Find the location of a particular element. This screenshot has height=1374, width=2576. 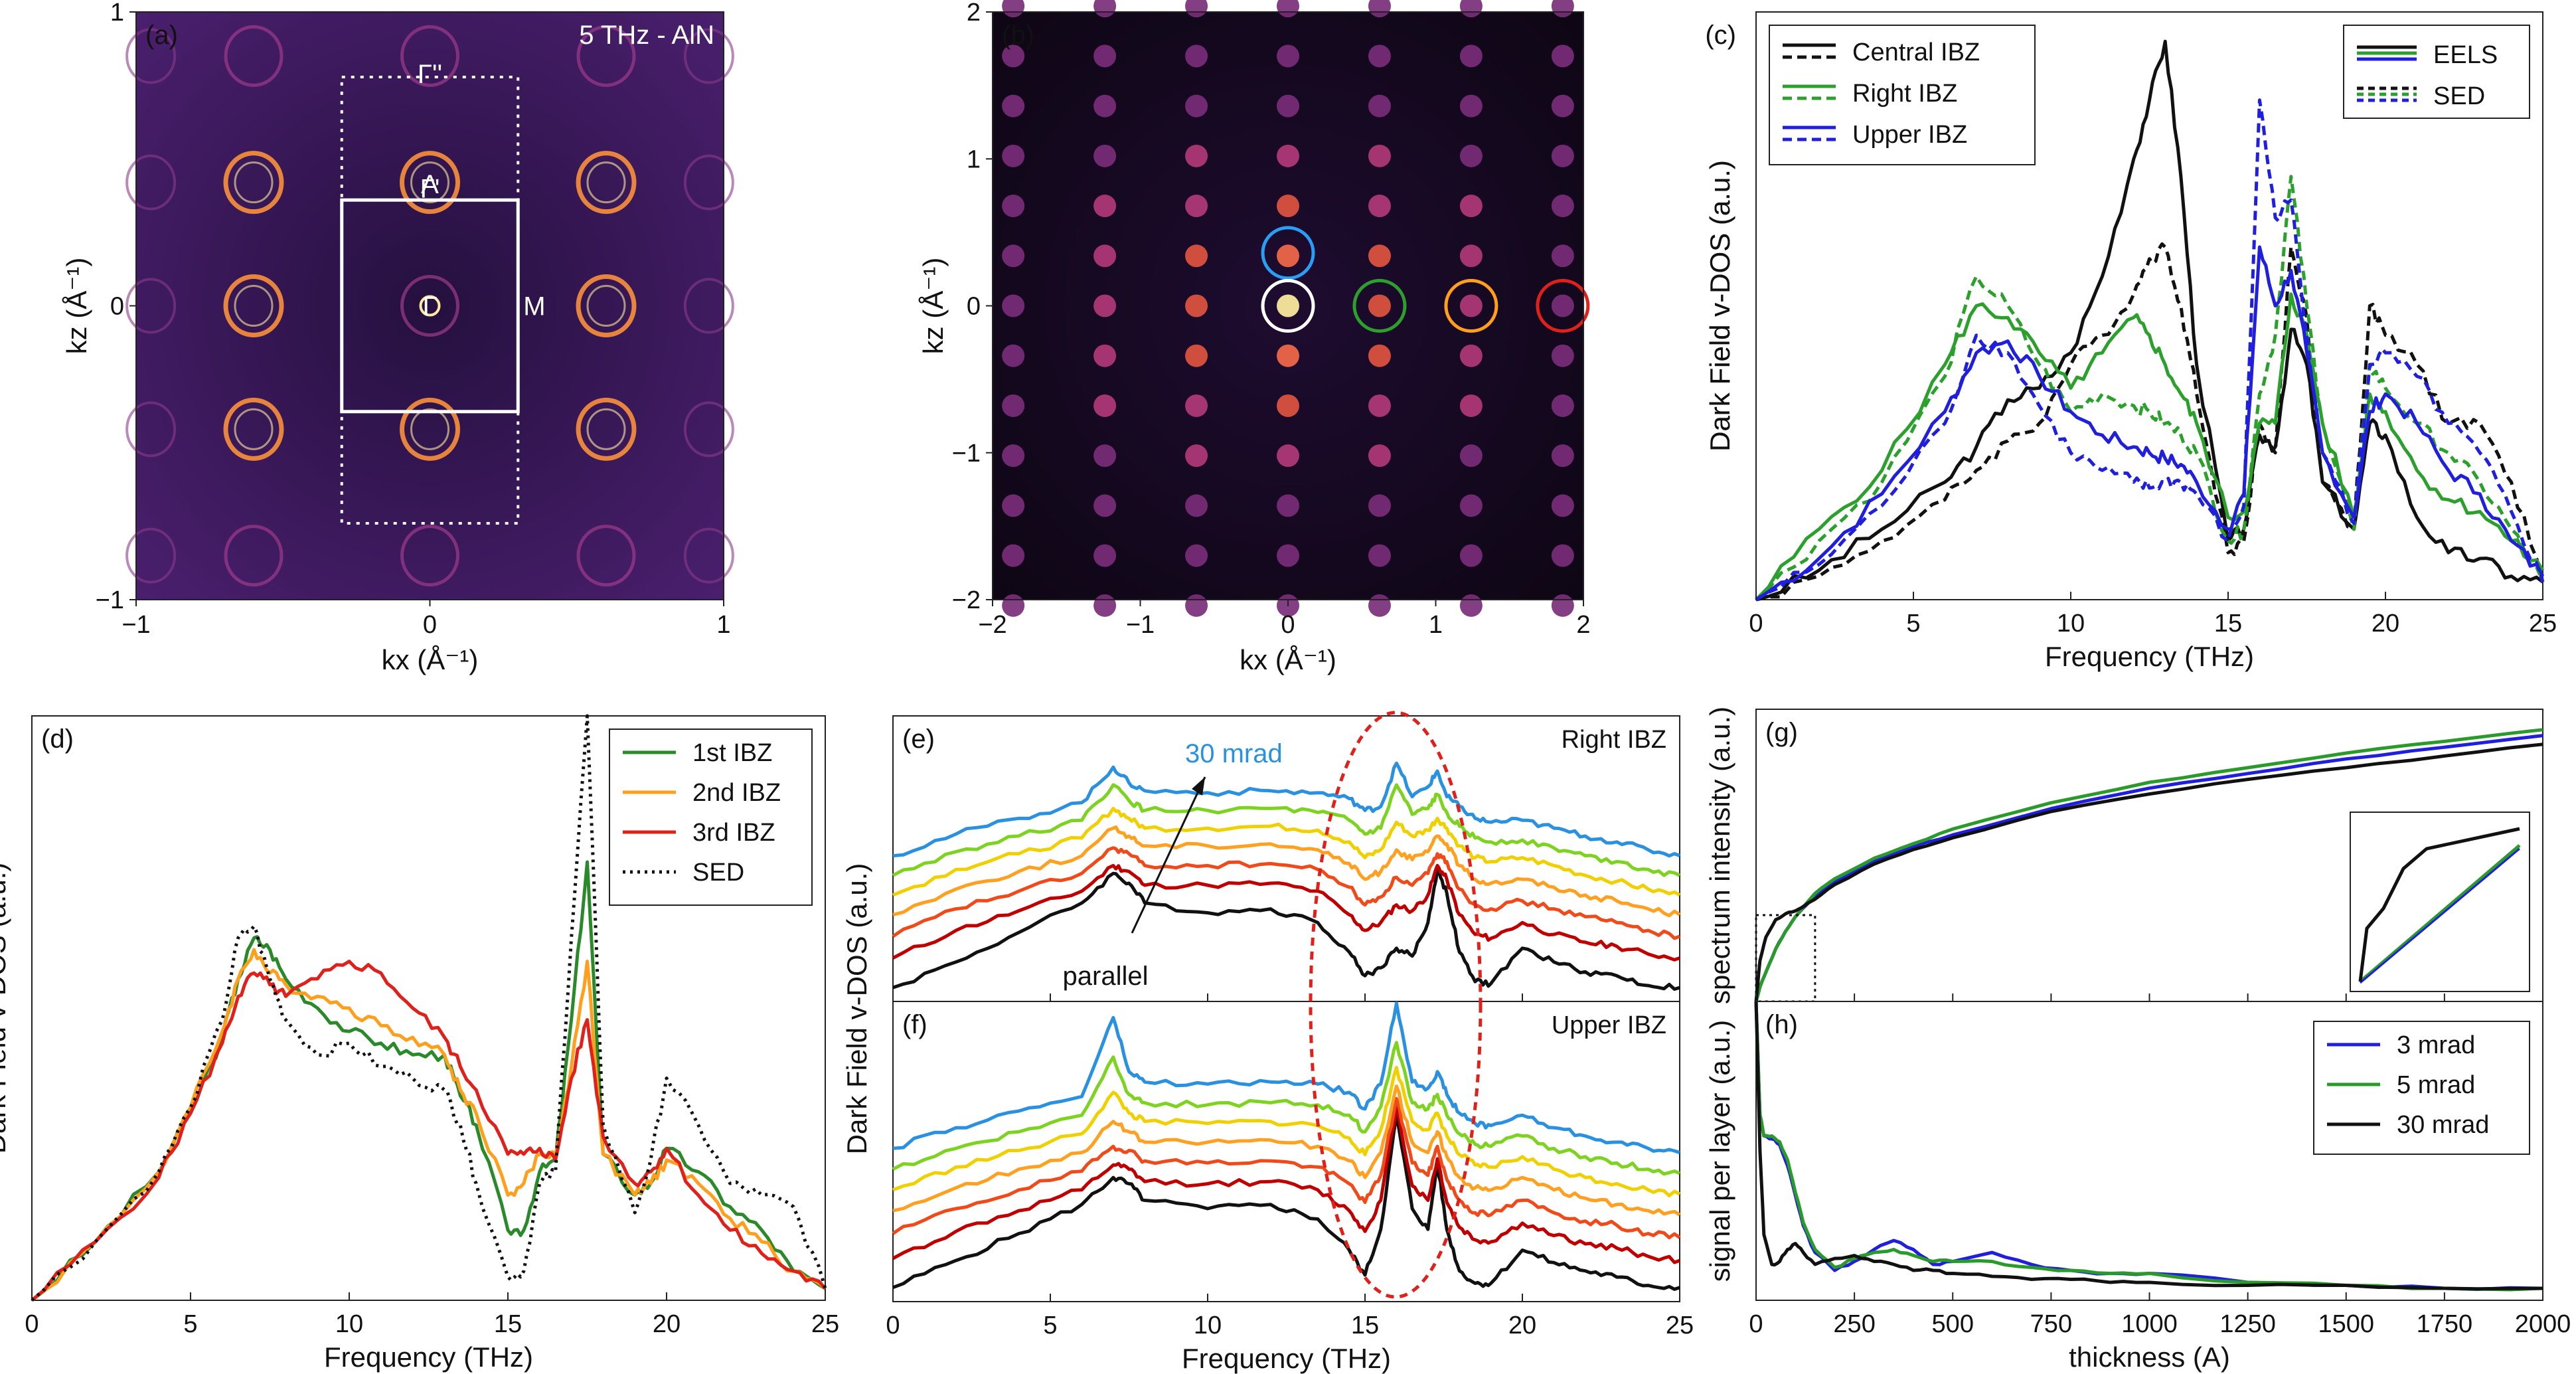

panel-label: (f) is located at coordinates (914, 1024).